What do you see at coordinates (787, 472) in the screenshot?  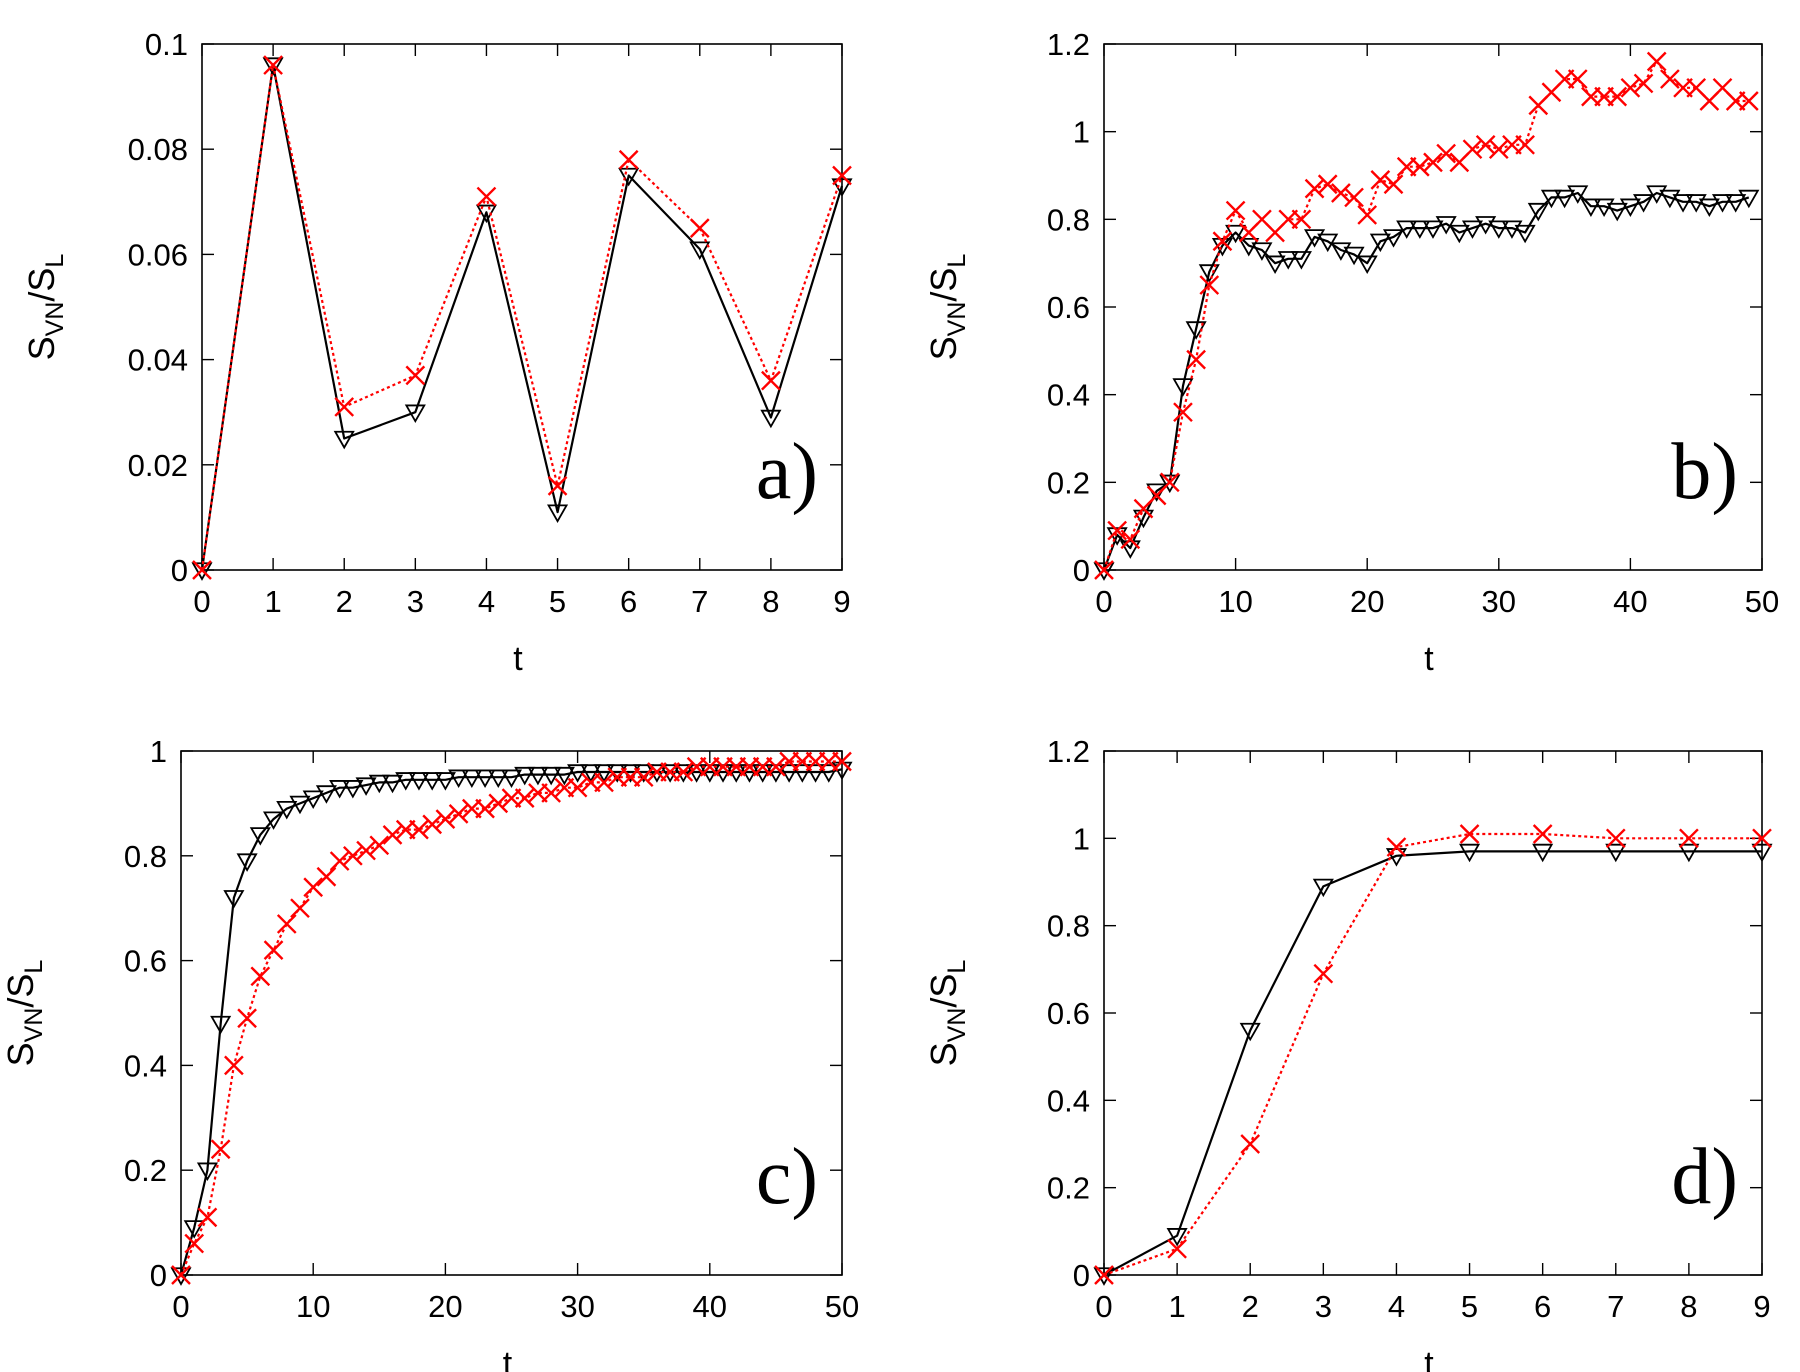 I see `panel-label: a)` at bounding box center [787, 472].